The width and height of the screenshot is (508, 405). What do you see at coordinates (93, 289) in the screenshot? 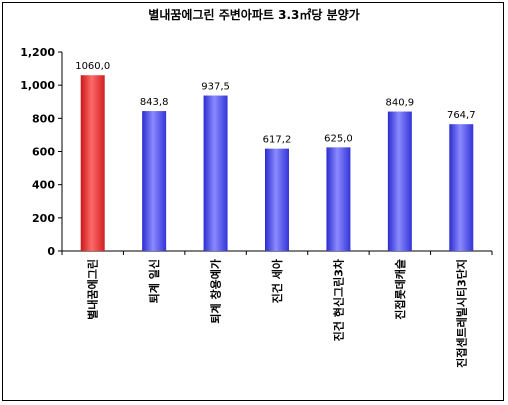
I see `category-label: 별내꿈에그린` at bounding box center [93, 289].